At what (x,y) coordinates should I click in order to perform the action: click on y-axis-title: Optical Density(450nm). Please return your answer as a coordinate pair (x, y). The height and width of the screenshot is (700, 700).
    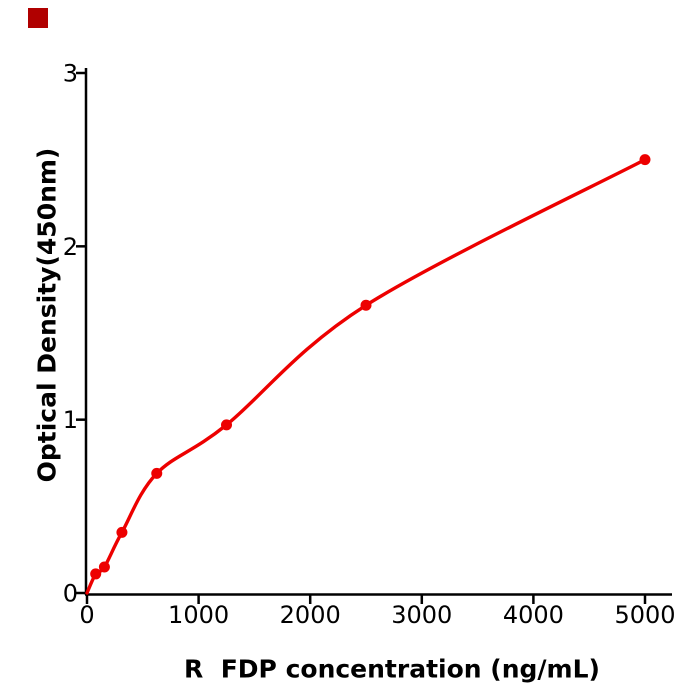
    Looking at the image, I should click on (47, 315).